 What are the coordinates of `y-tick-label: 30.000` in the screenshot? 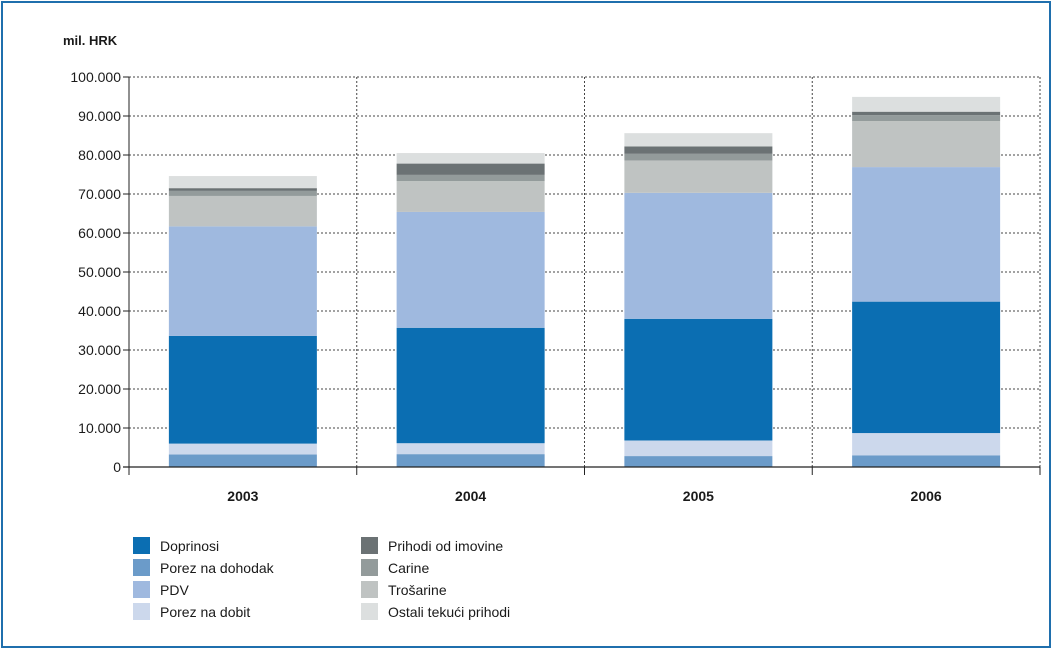 It's located at (99, 350).